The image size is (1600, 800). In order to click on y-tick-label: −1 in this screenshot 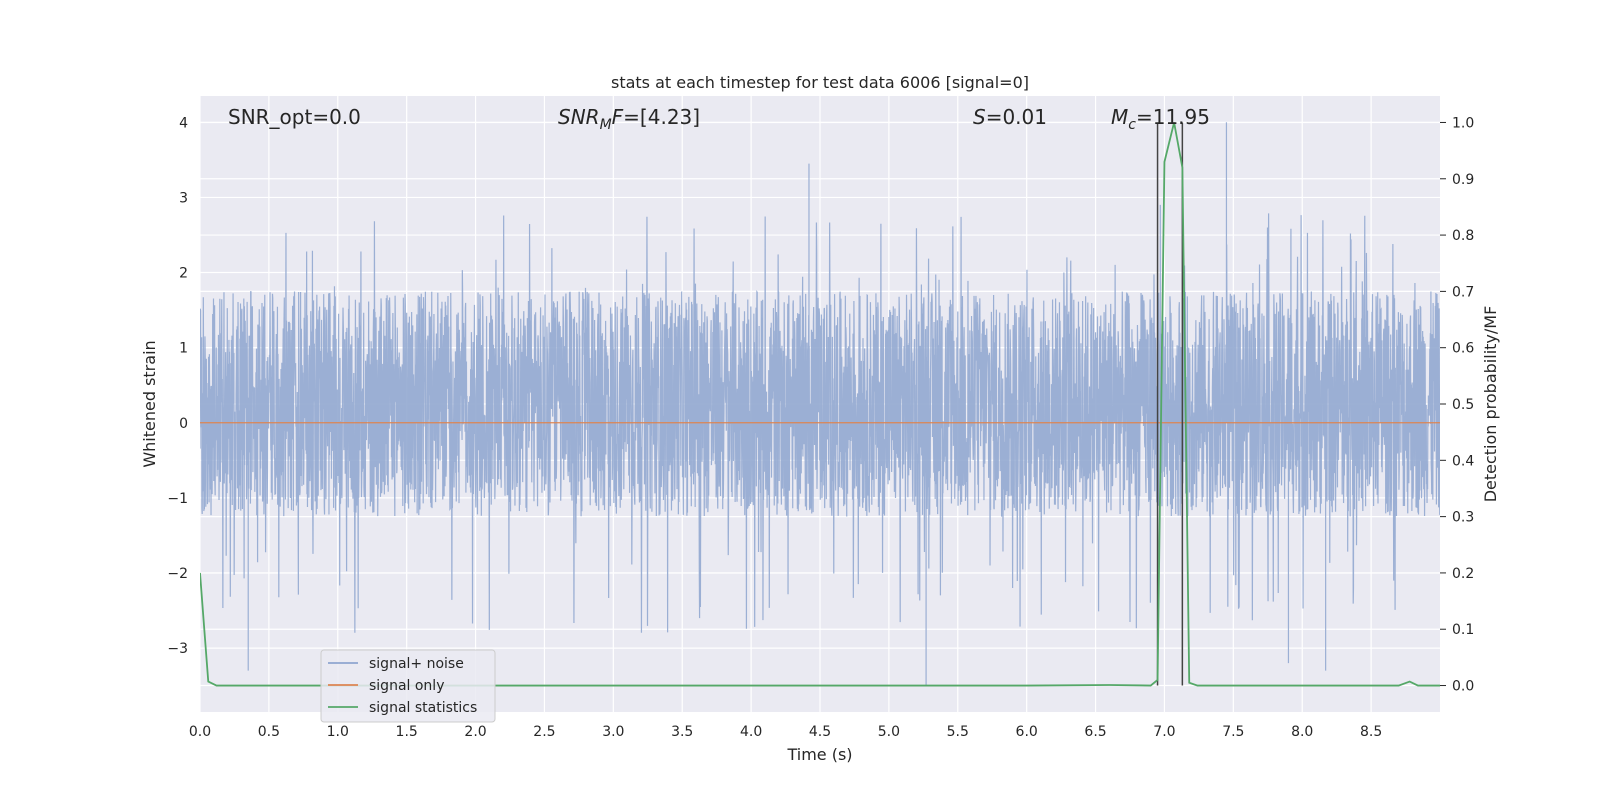, I will do `click(177, 499)`.